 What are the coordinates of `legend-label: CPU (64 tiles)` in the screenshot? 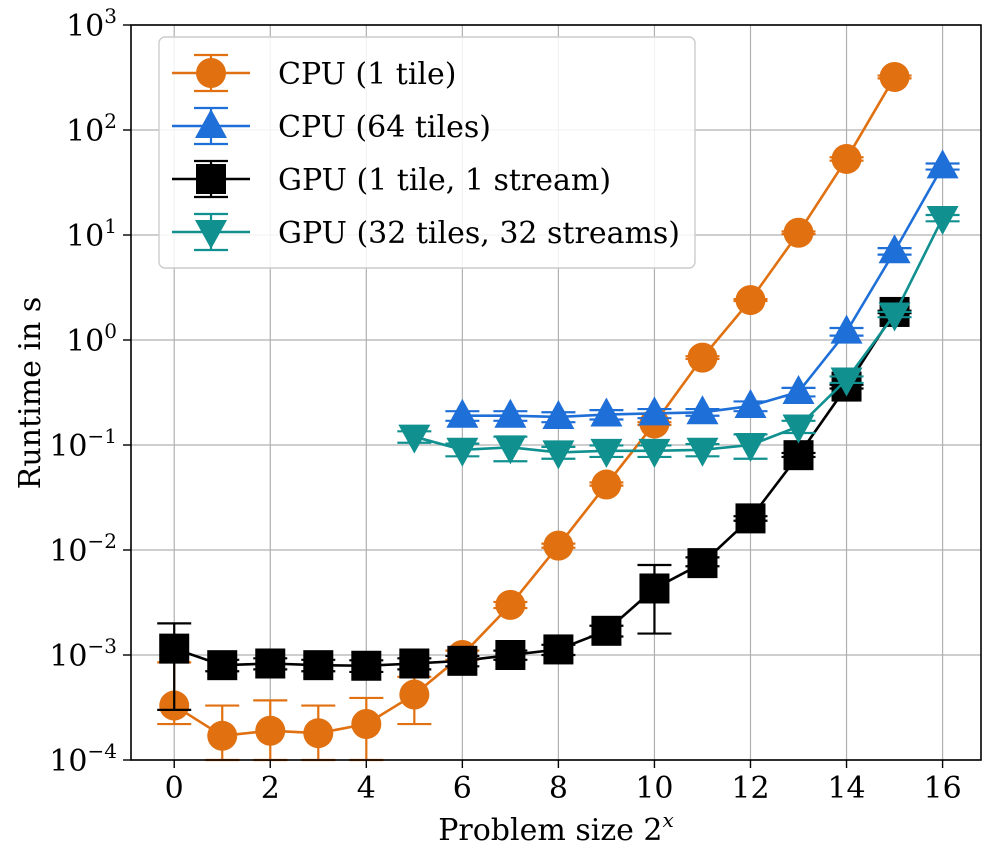 It's located at (384, 127).